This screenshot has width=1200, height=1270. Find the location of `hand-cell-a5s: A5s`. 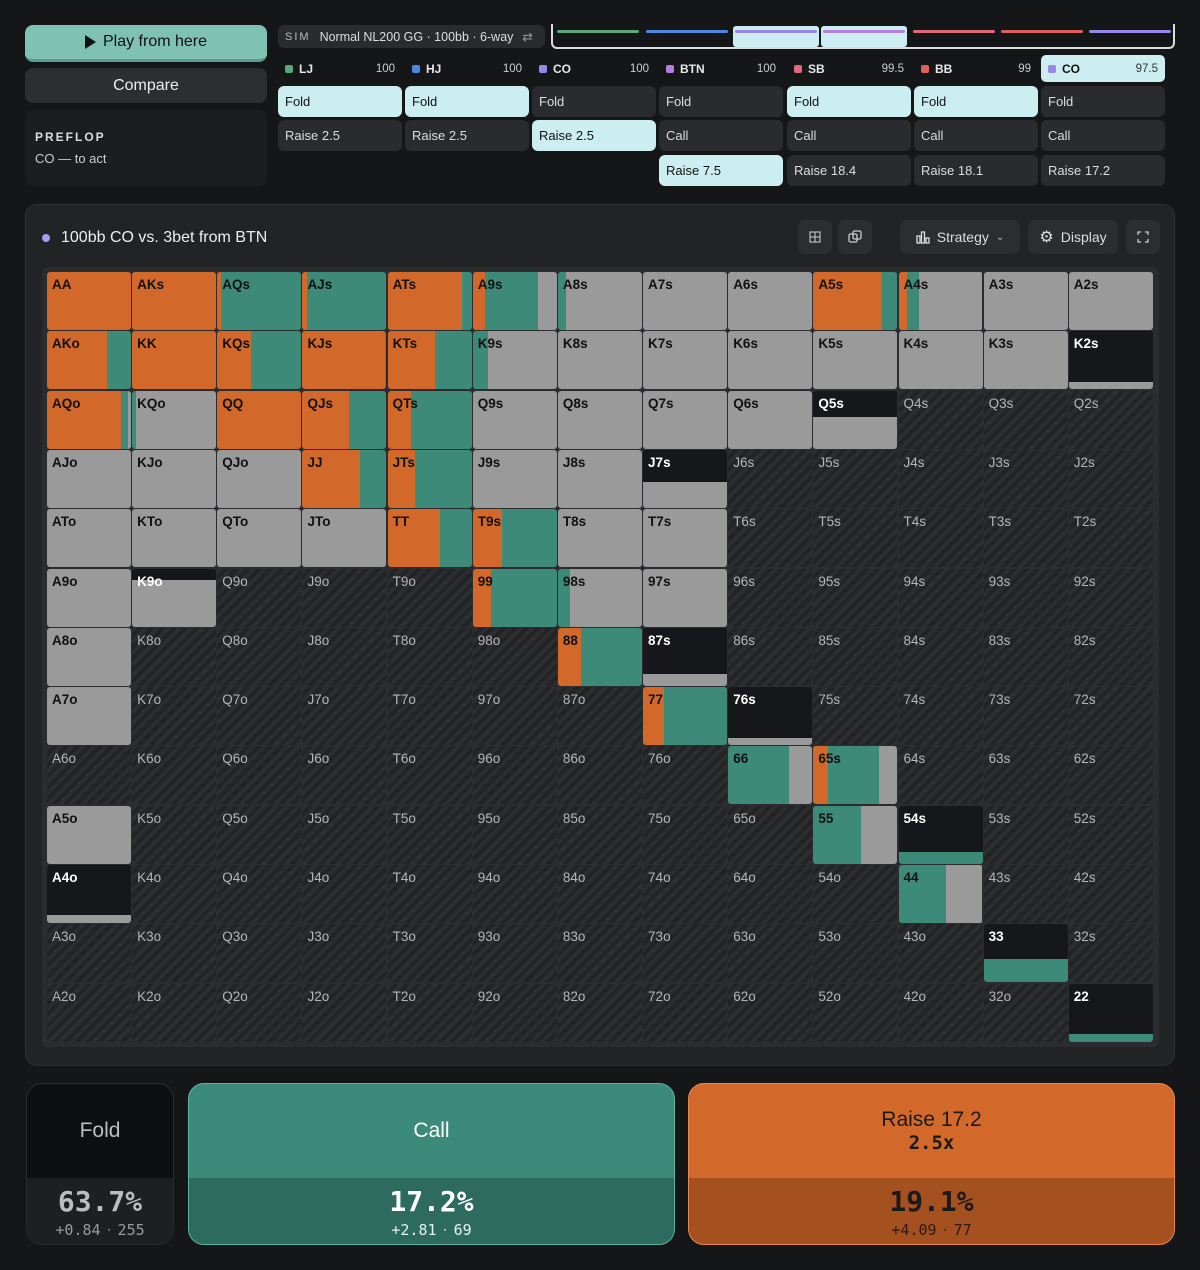

hand-cell-a5s: A5s is located at coordinates (855, 301).